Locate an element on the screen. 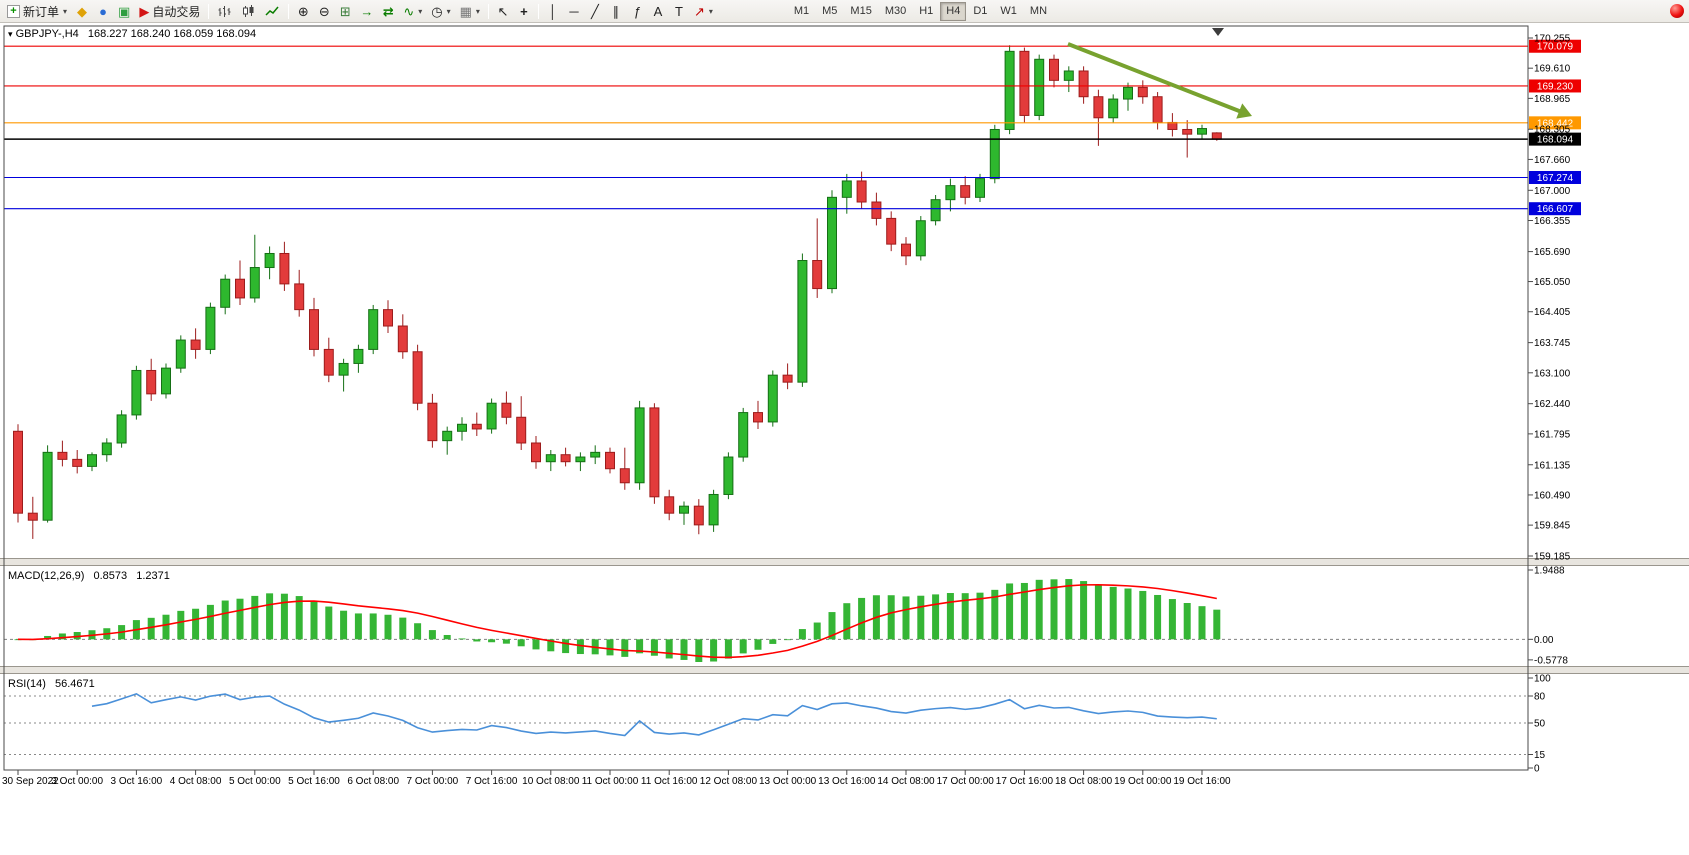 This screenshot has height=855, width=1689. text-tool-button: A is located at coordinates (658, 11).